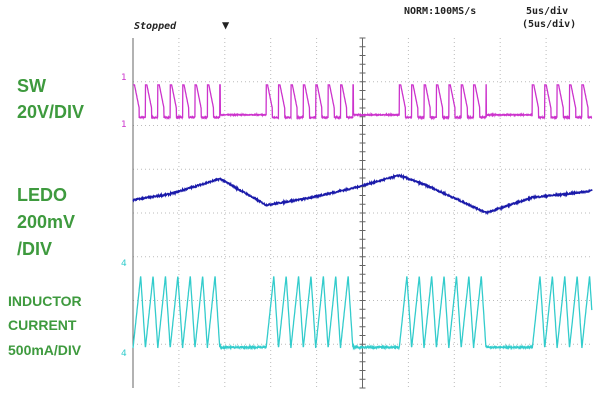  What do you see at coordinates (547, 11) in the screenshot?
I see `timebase-label: 5us/div` at bounding box center [547, 11].